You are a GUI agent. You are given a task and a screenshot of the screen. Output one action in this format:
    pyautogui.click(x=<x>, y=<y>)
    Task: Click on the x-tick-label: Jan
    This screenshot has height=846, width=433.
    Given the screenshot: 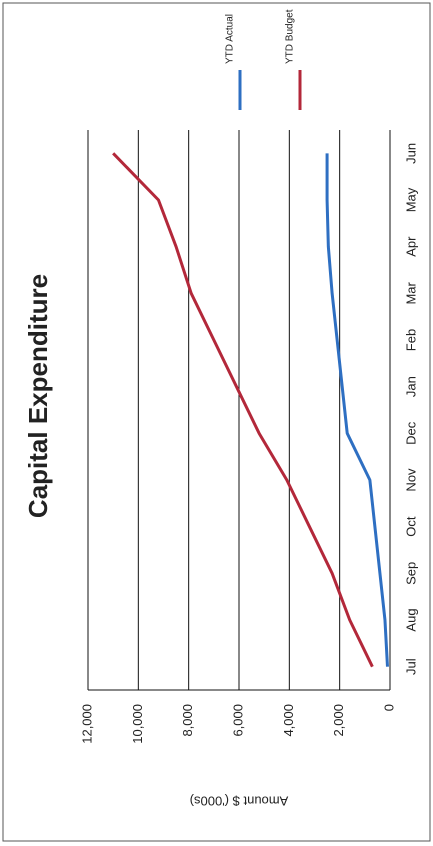 What is the action you would take?
    pyautogui.click(x=410, y=386)
    